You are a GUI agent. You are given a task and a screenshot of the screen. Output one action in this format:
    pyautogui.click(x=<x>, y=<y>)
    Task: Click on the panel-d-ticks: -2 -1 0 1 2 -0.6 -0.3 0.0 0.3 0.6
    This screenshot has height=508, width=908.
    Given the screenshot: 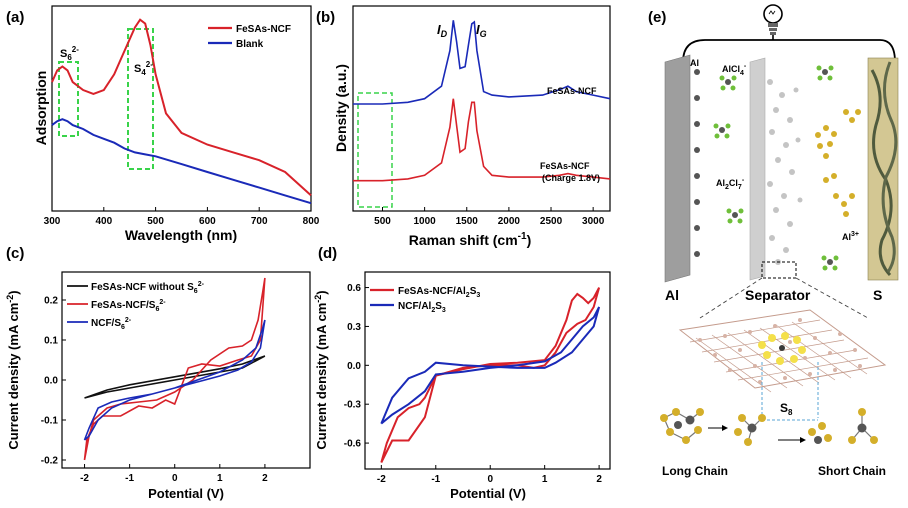 What is the action you would take?
    pyautogui.click(x=473, y=384)
    